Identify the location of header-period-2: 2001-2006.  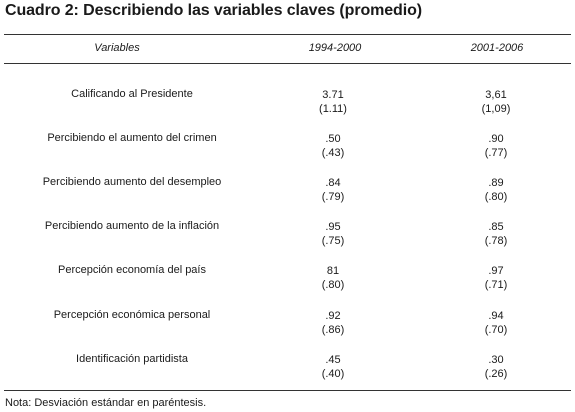
(497, 48).